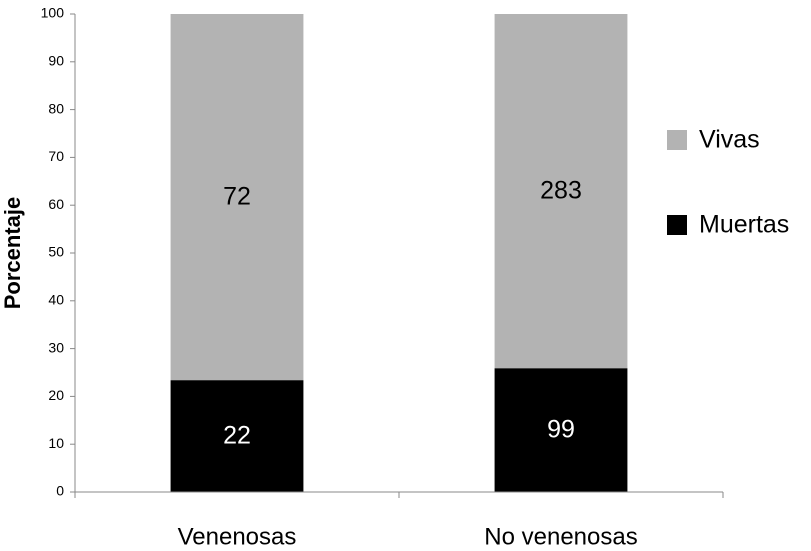  I want to click on y-tick-label: 10, so click(56, 443).